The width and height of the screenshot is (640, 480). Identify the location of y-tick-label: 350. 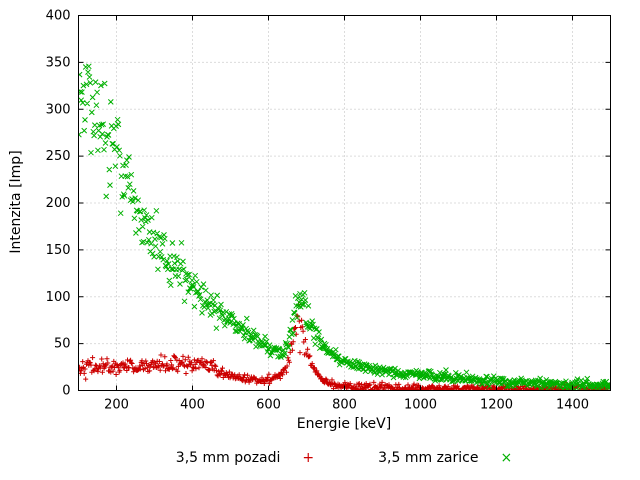
(58, 62).